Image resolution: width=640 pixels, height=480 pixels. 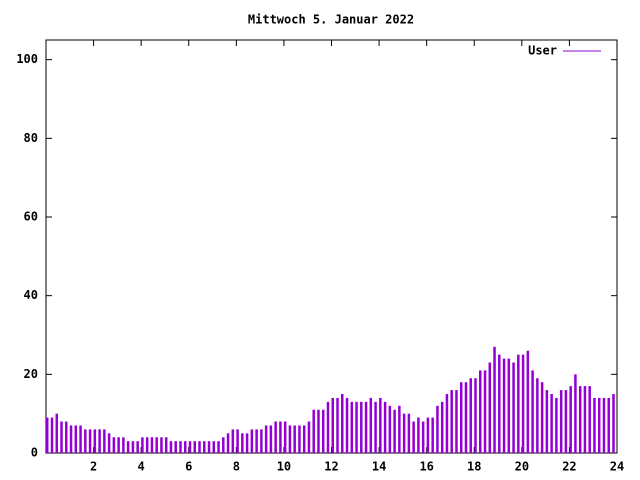 What do you see at coordinates (426, 467) in the screenshot?
I see `x-tick-label: 16` at bounding box center [426, 467].